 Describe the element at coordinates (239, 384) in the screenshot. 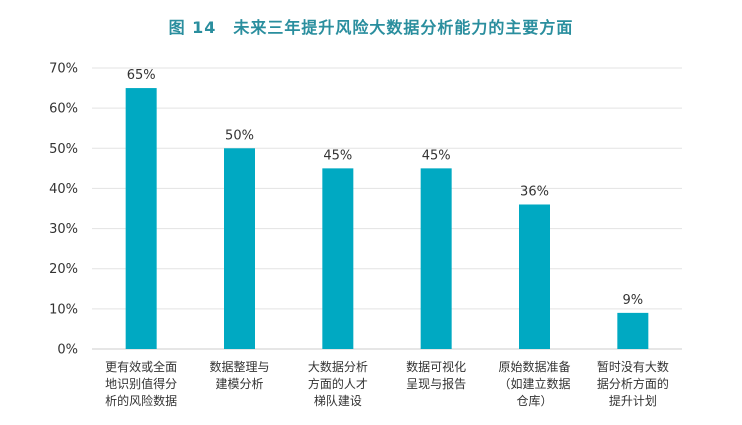

I see `x-category-label: 建模分析` at that location.